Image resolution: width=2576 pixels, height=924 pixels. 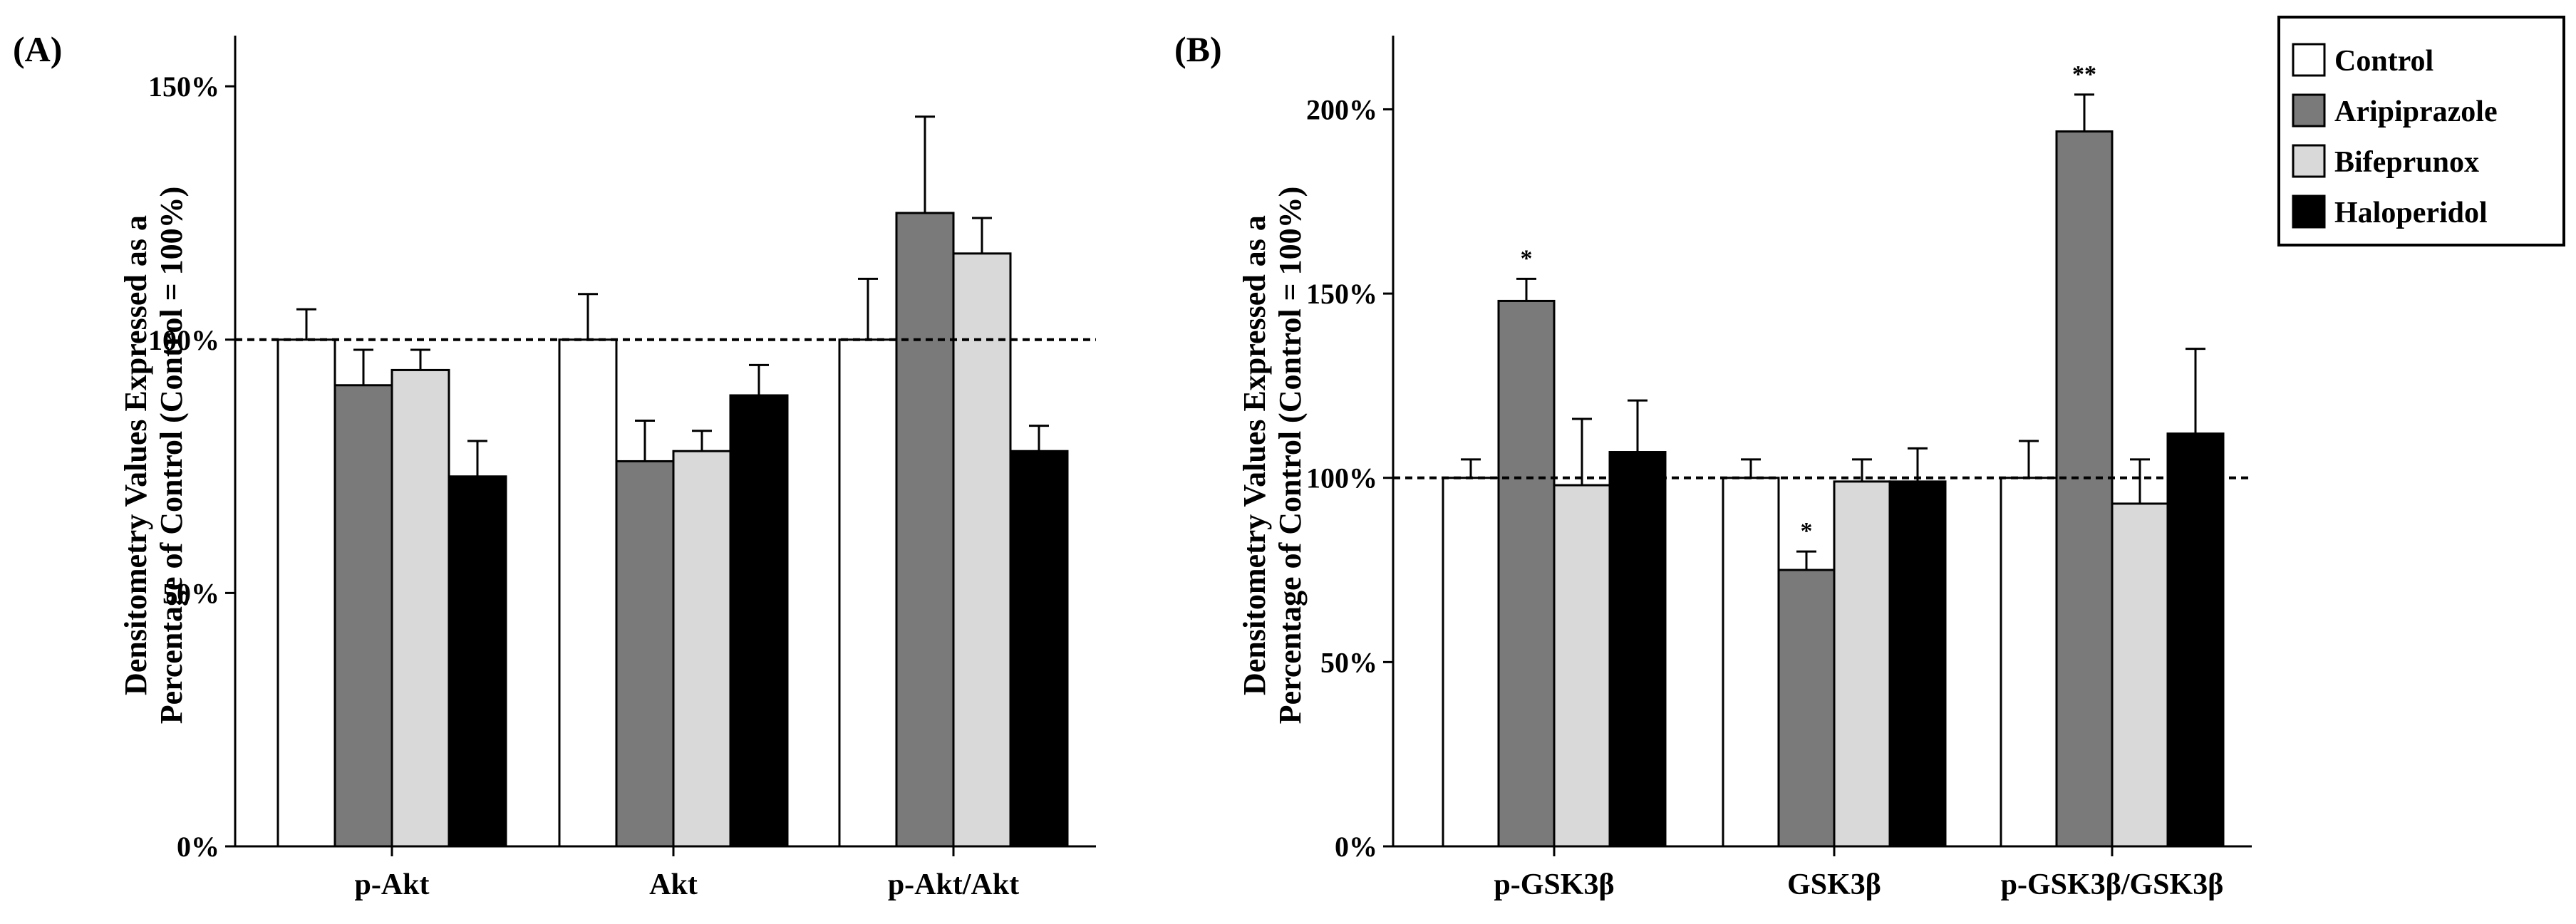 I want to click on category-label: p-Akt/Akt, so click(x=954, y=884).